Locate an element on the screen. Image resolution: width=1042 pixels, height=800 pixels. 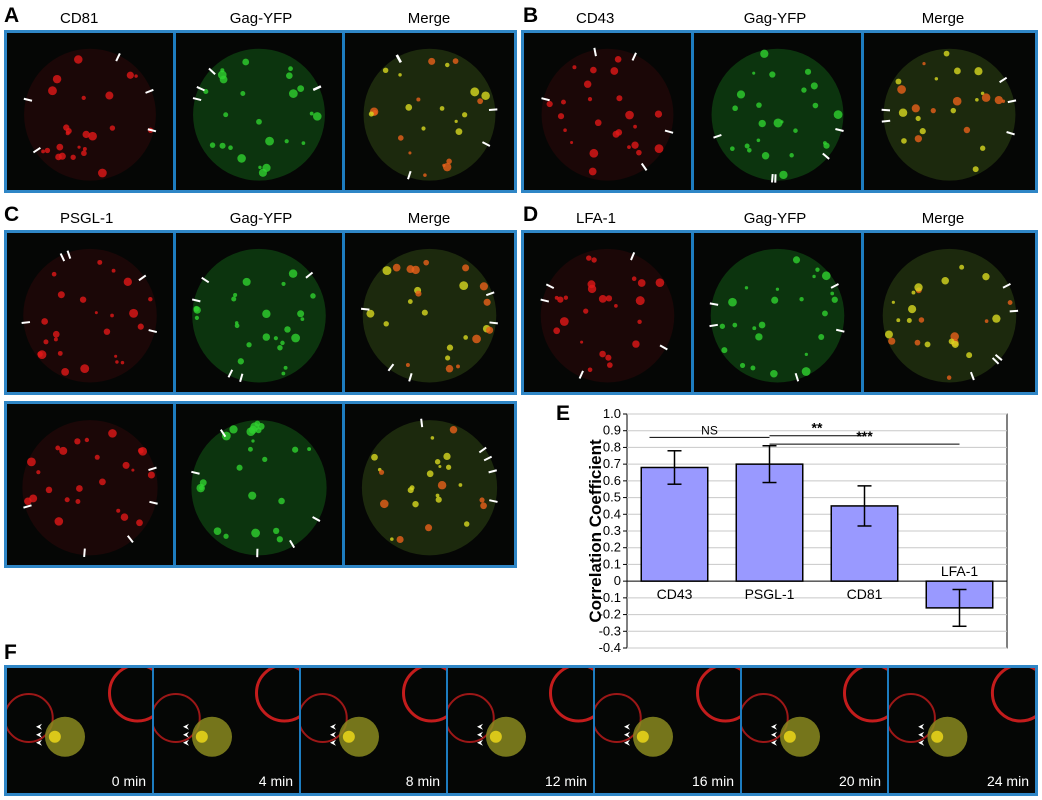
panel-b-letter: B is located at coordinates (531, 15).